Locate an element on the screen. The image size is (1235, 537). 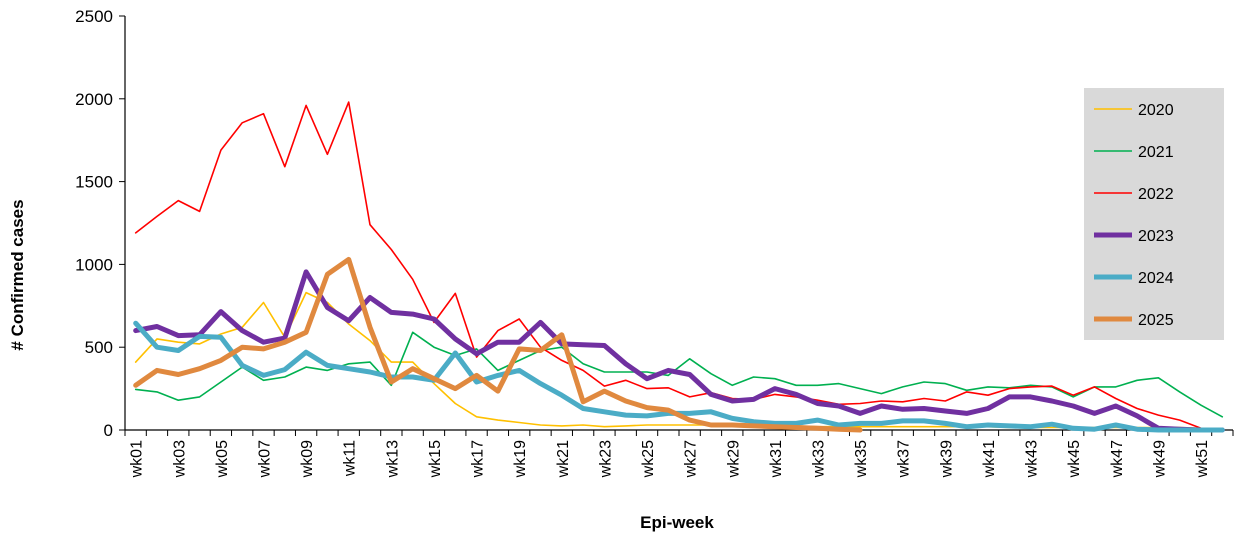
legend-label: 2020 is located at coordinates (1156, 110).